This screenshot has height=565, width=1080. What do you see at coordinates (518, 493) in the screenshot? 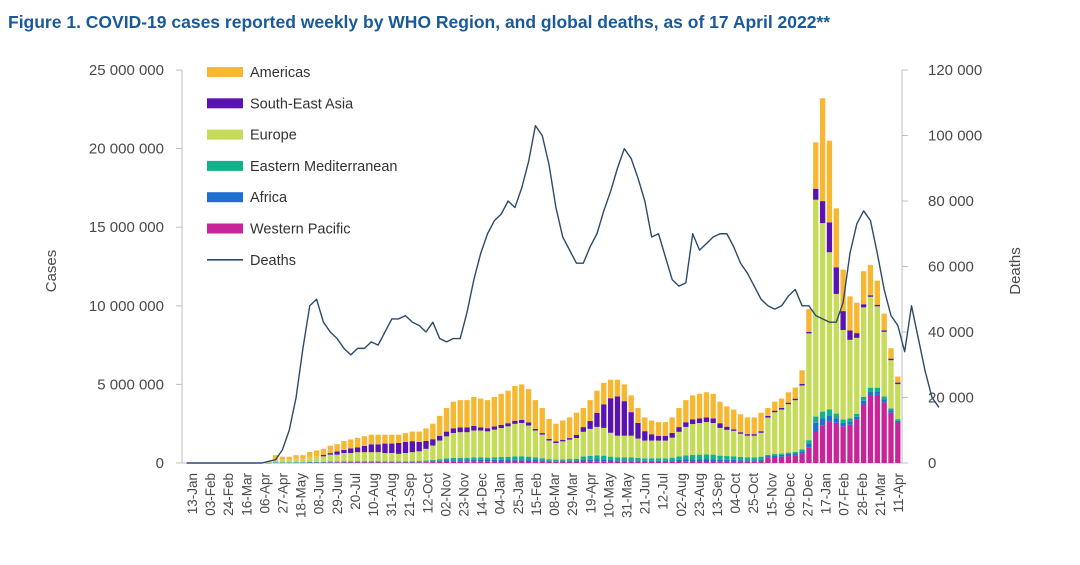
I see `x-tick-label: 25-Jan` at bounding box center [518, 493].